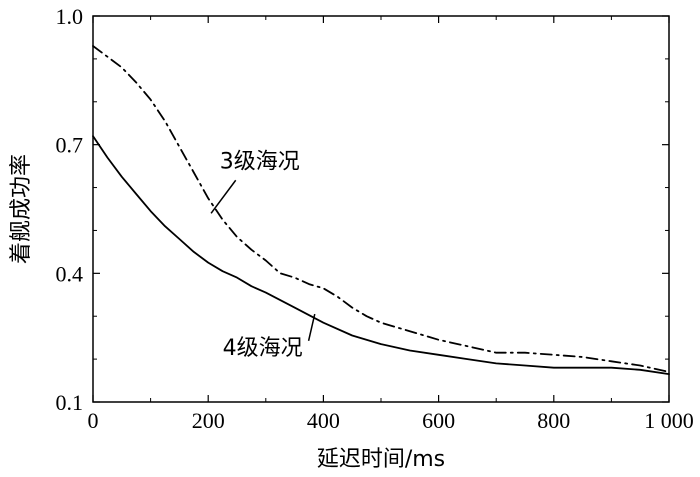 Image resolution: width=700 pixels, height=477 pixels. Describe the element at coordinates (263, 255) in the screenshot. I see `annotation-layer: 3级海况 4级海况` at that location.